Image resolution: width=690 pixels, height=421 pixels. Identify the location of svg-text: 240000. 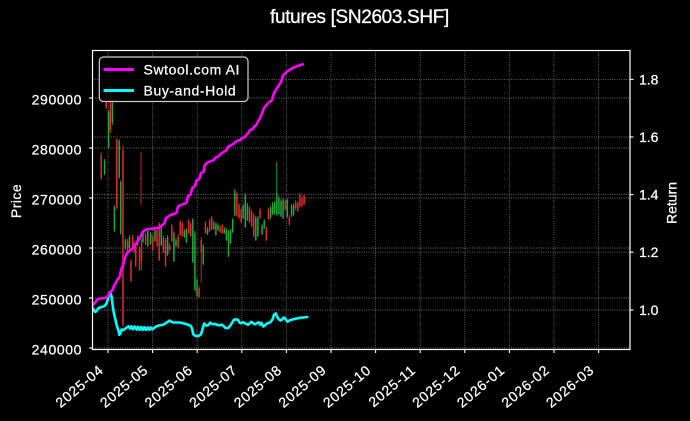
(57, 350).